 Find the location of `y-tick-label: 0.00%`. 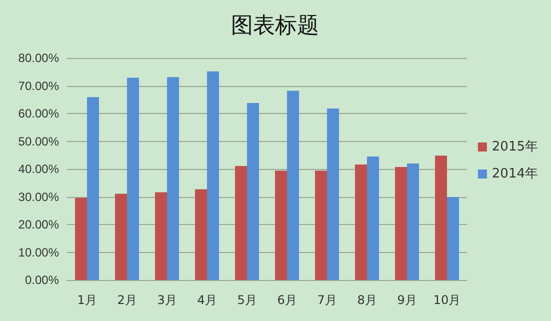

y-tick-label: 0.00% is located at coordinates (42, 280).